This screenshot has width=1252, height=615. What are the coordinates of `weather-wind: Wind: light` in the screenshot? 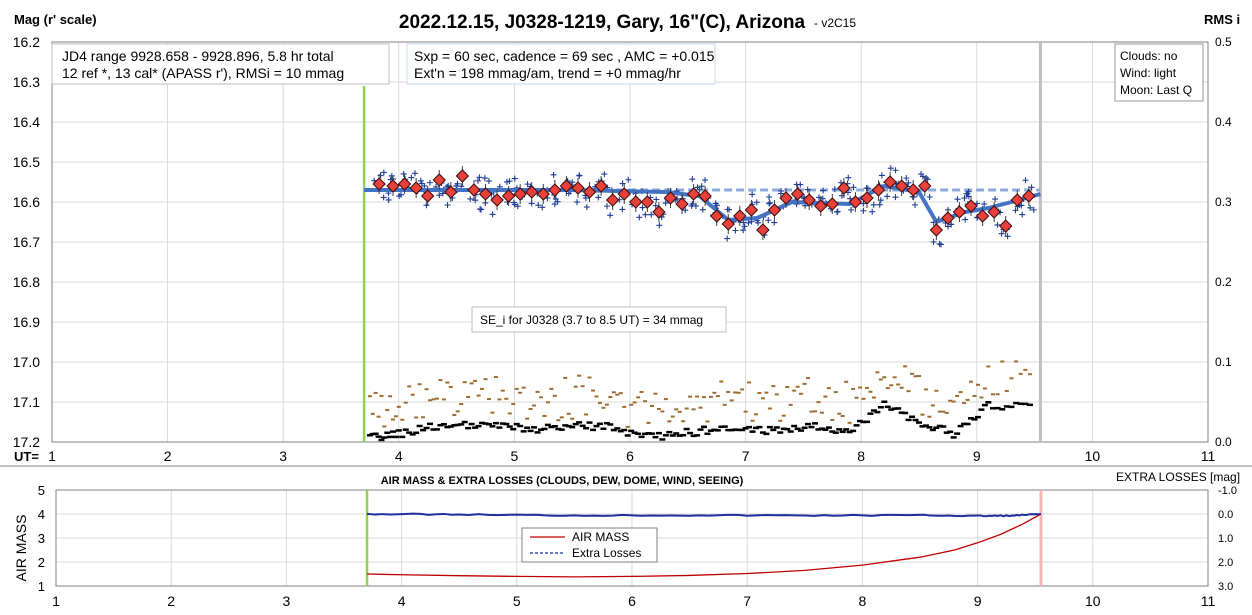 It's located at (1148, 73).